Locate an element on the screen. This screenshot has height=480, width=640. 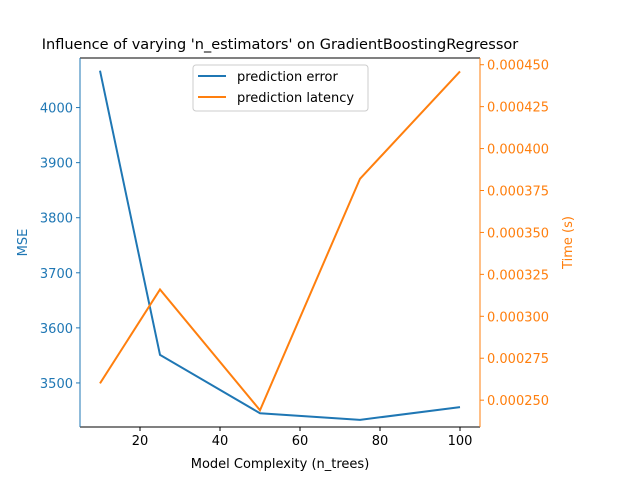
y-right-tick-label: 0.000425 is located at coordinates (518, 108).